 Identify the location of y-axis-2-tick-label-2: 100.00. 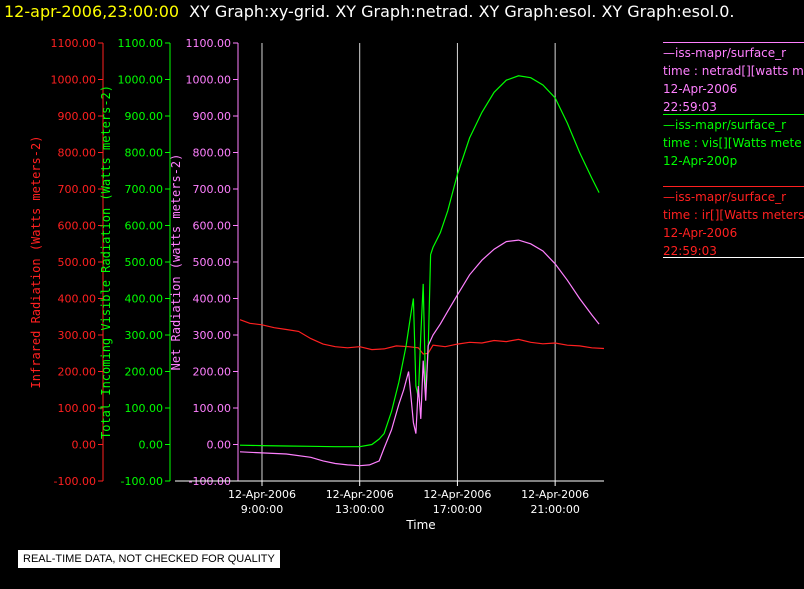
(212, 408).